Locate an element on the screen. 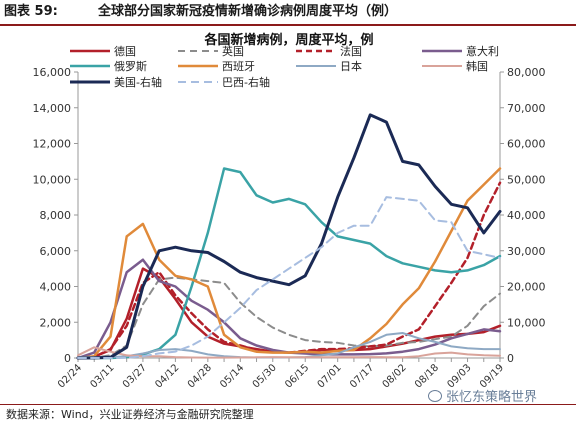 The image size is (576, 427). y-left-tick-label: 8,000 is located at coordinates (56, 215).